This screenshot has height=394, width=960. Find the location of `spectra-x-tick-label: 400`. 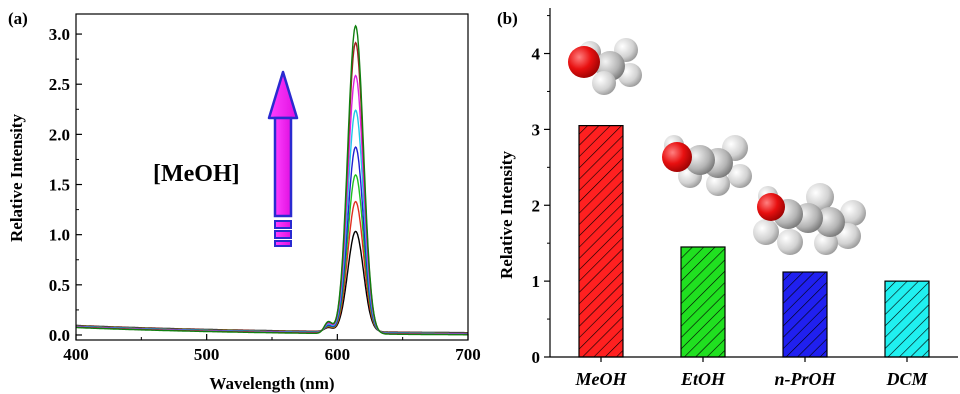

spectra-x-tick-label: 400 is located at coordinates (76, 354).